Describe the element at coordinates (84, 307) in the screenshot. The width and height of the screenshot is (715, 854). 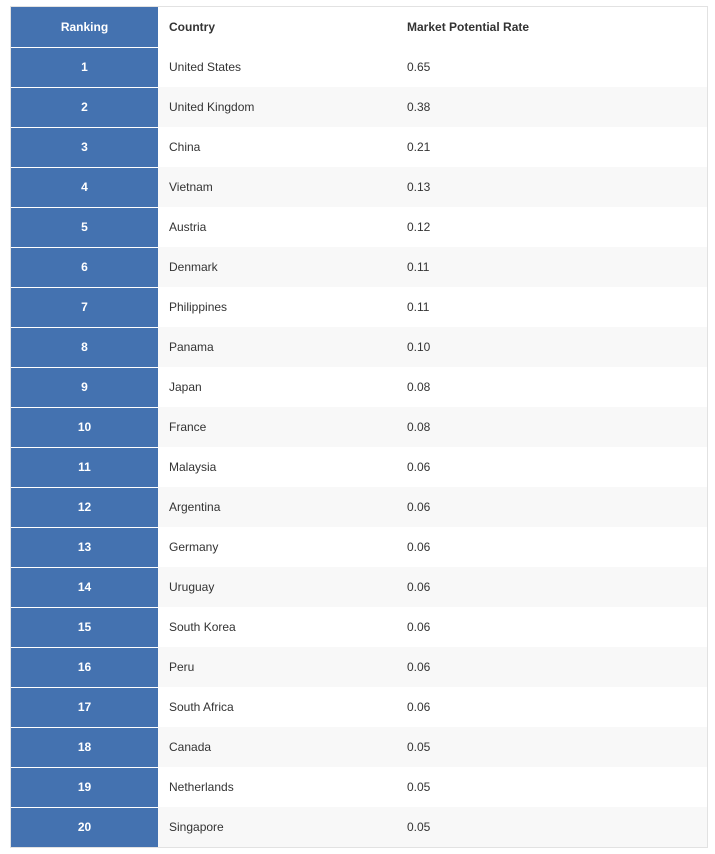
I see `ranking-cell: 7` at that location.